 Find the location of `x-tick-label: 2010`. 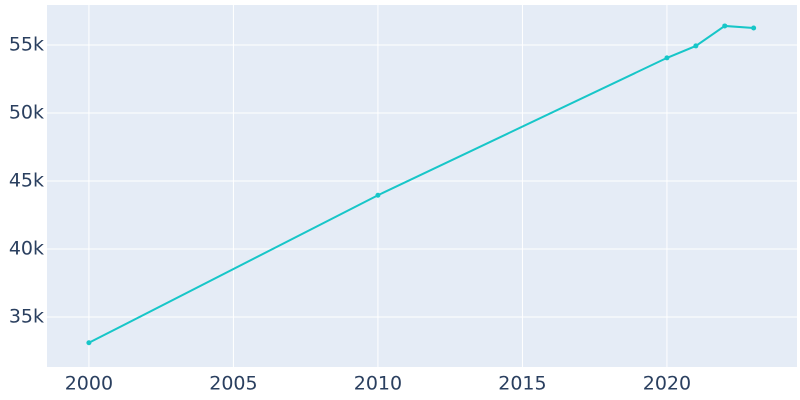

x-tick-label: 2010 is located at coordinates (378, 384).